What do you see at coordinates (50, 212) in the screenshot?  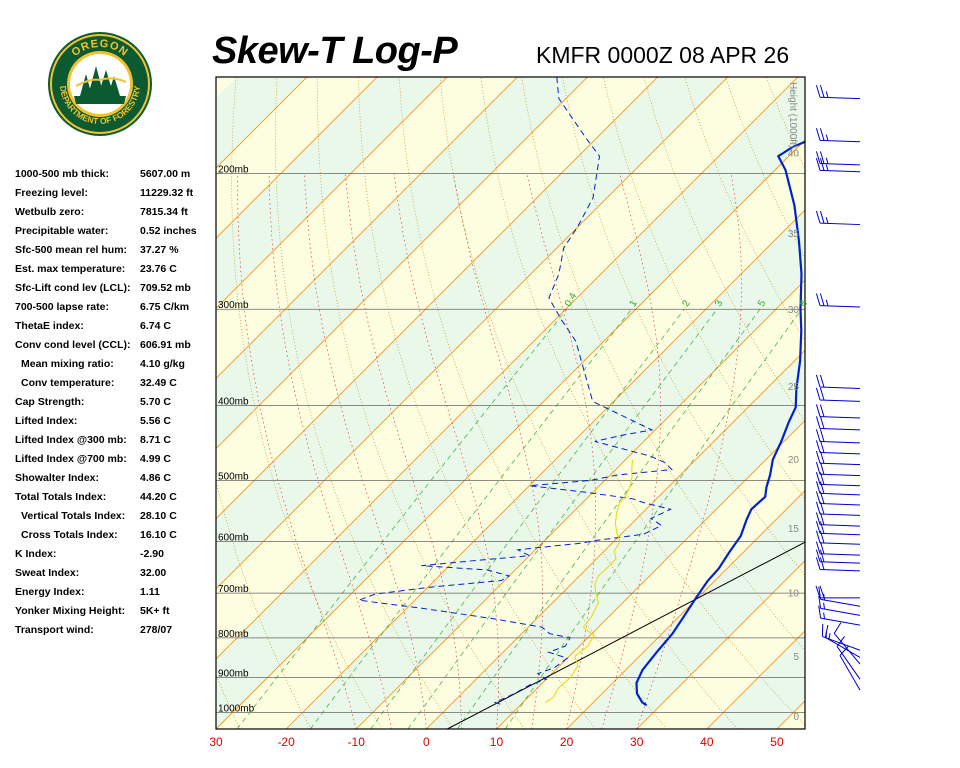 I see `index-label: Wetbulb zero:` at bounding box center [50, 212].